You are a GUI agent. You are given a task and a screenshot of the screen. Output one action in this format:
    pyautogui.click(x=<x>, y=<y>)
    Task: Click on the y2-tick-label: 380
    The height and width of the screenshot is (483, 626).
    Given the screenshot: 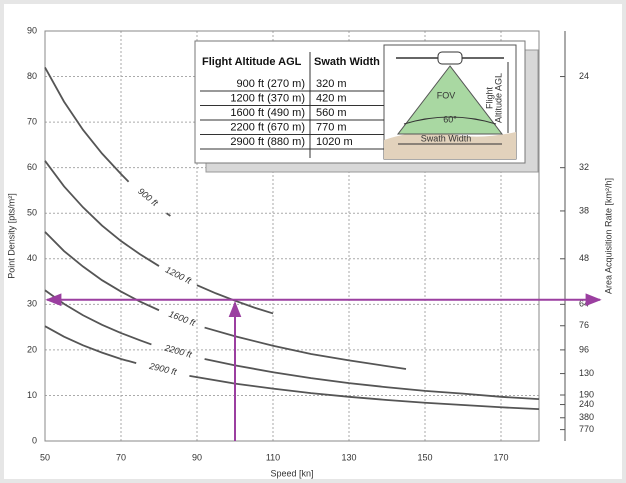 What is the action you would take?
    pyautogui.click(x=586, y=417)
    